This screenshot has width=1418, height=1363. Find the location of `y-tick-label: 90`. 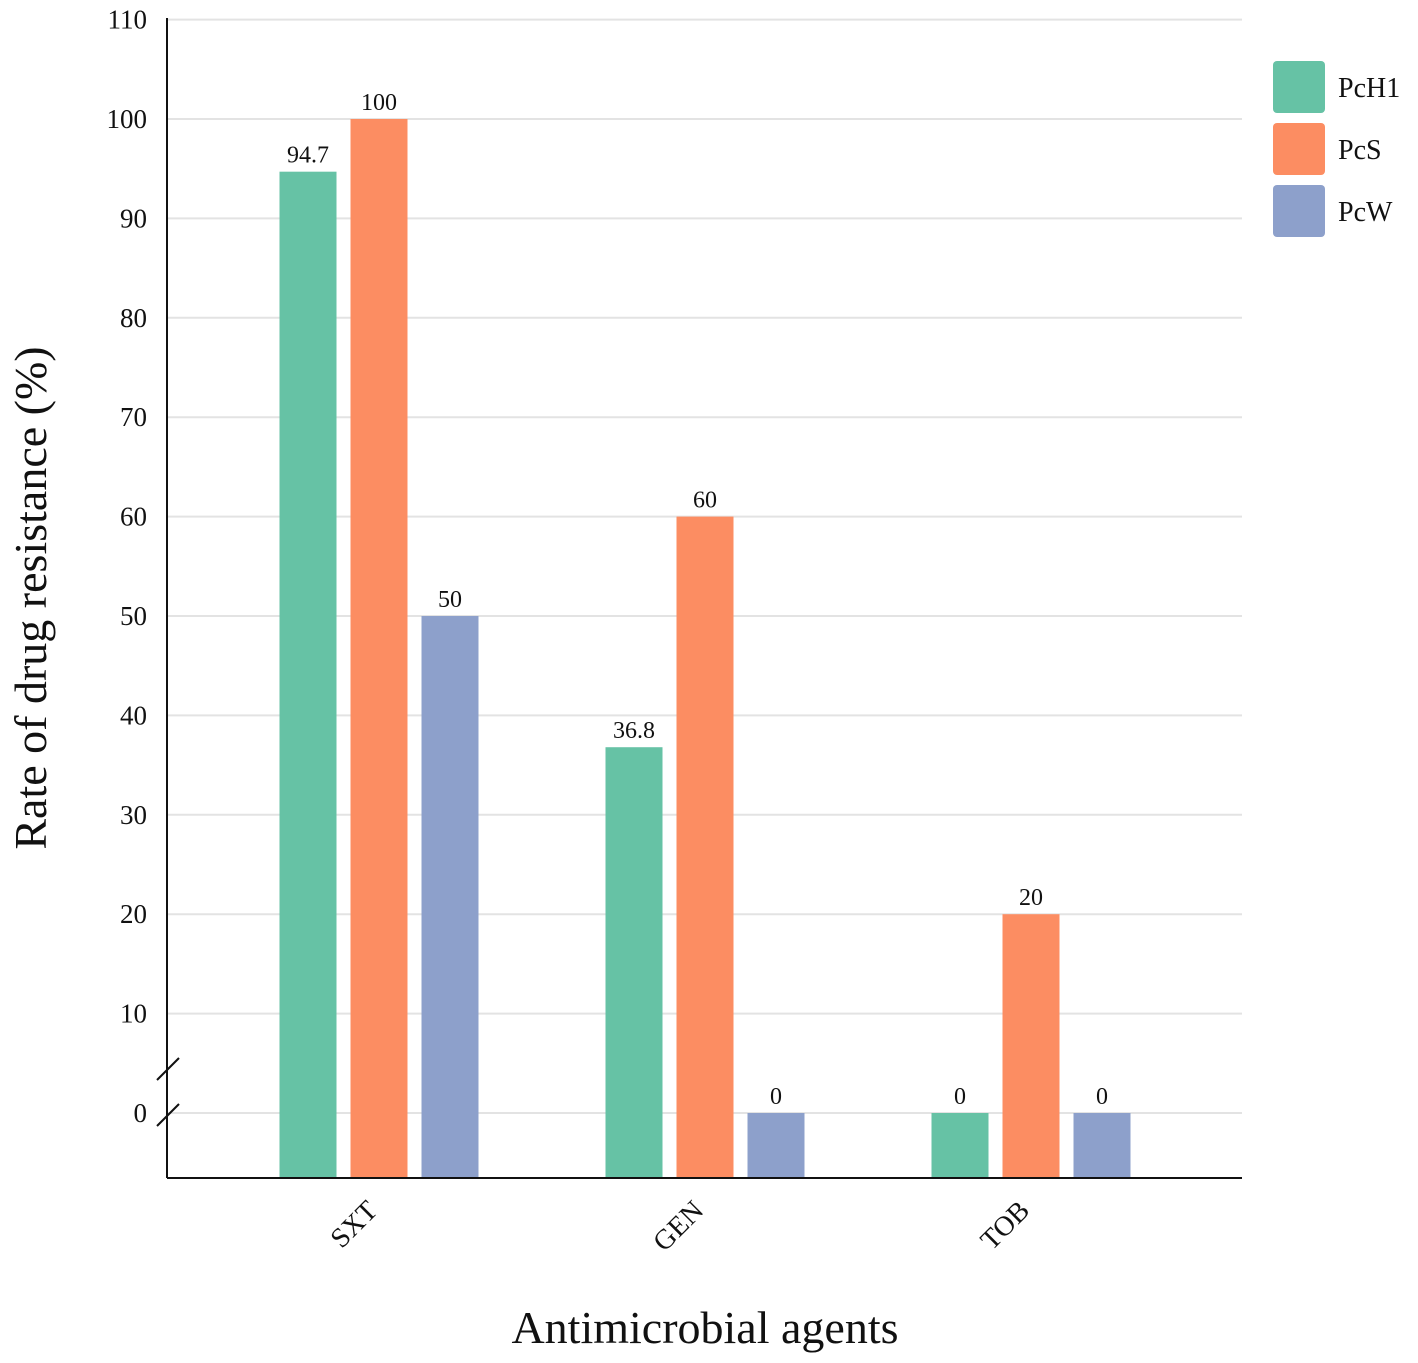

y-tick-label: 90 is located at coordinates (133, 218).